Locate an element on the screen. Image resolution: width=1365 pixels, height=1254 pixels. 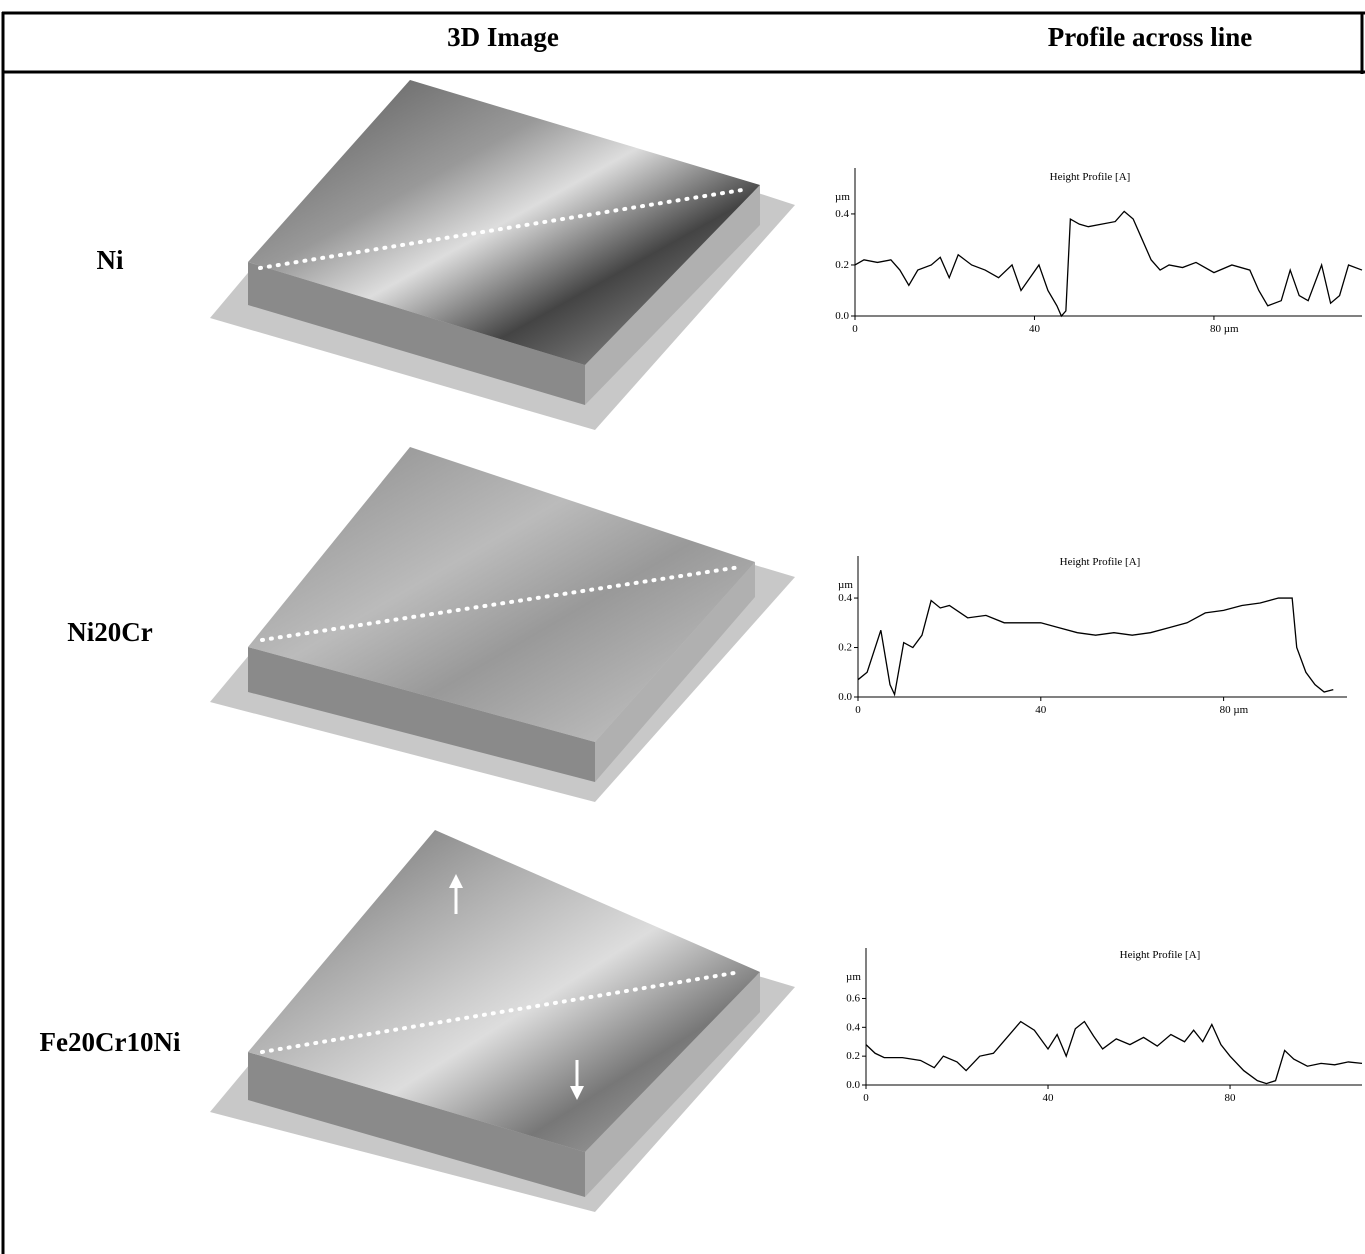
x-tick-label: 80 is located at coordinates (1231, 1098).